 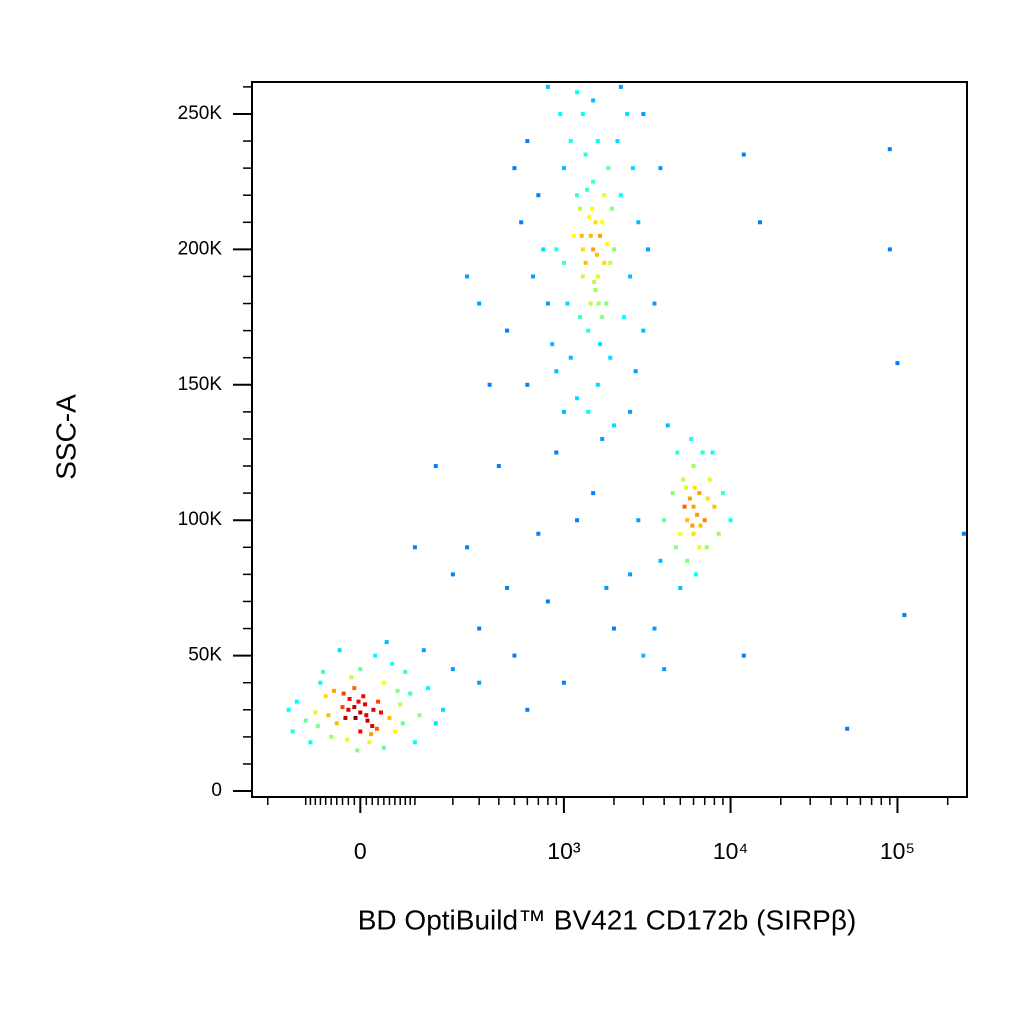 What do you see at coordinates (205, 655) in the screenshot?
I see `y-tick-label: 50K` at bounding box center [205, 655].